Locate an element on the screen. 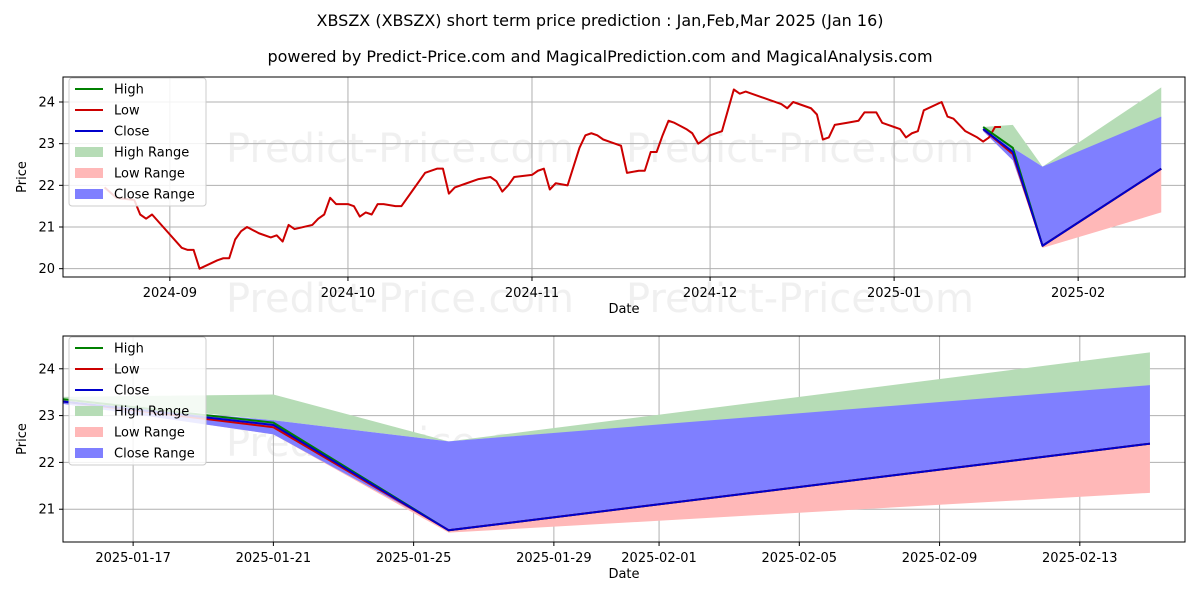 The width and height of the screenshot is (1200, 604). x-tick-label: 2025-01-17 is located at coordinates (133, 558).